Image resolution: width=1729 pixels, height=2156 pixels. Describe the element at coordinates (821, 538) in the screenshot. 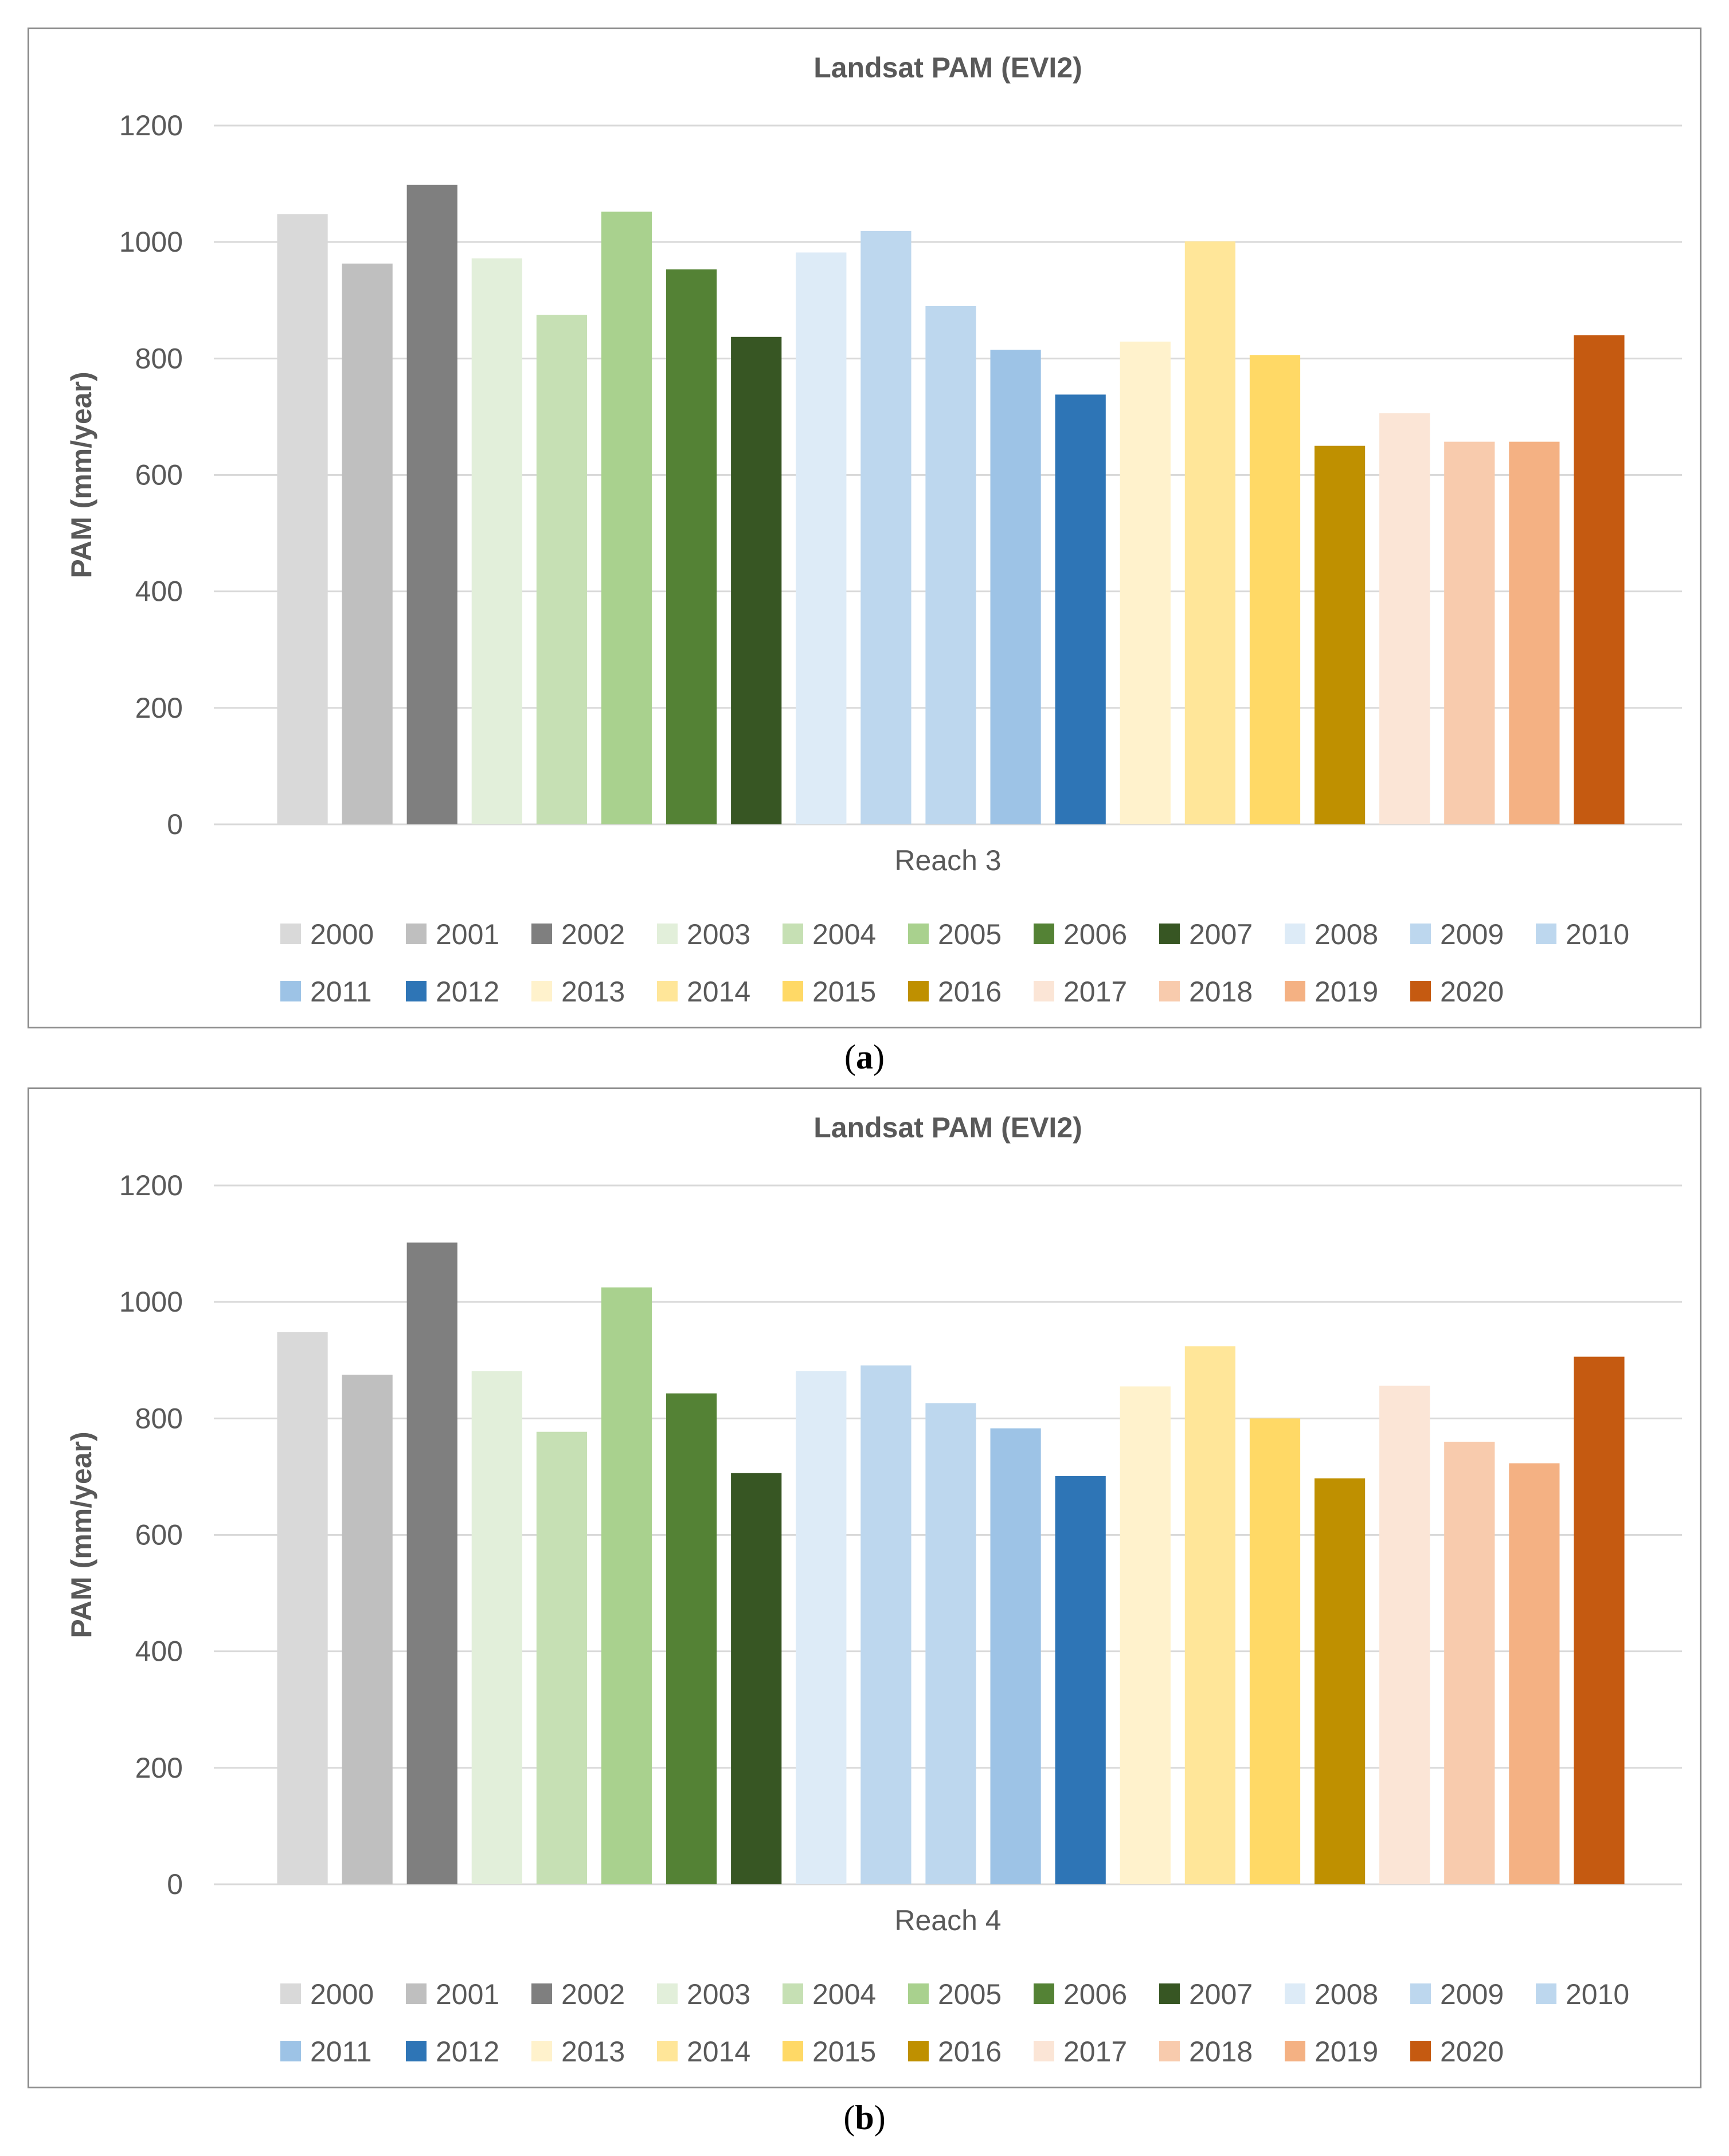

I see `bar-2008` at that location.